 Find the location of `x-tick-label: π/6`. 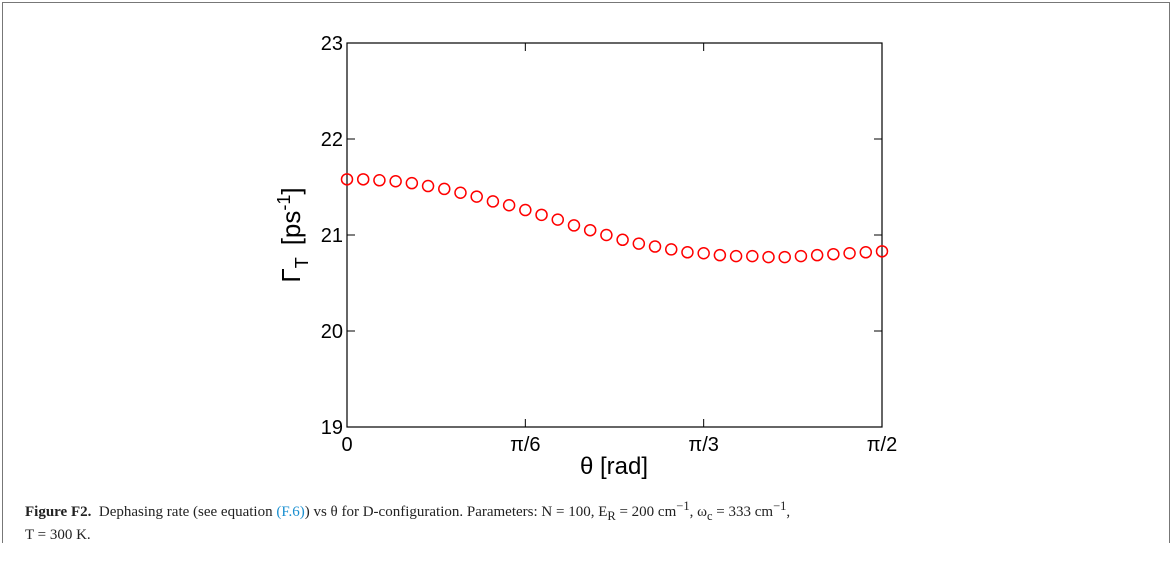

x-tick-label: π/6 is located at coordinates (525, 445).